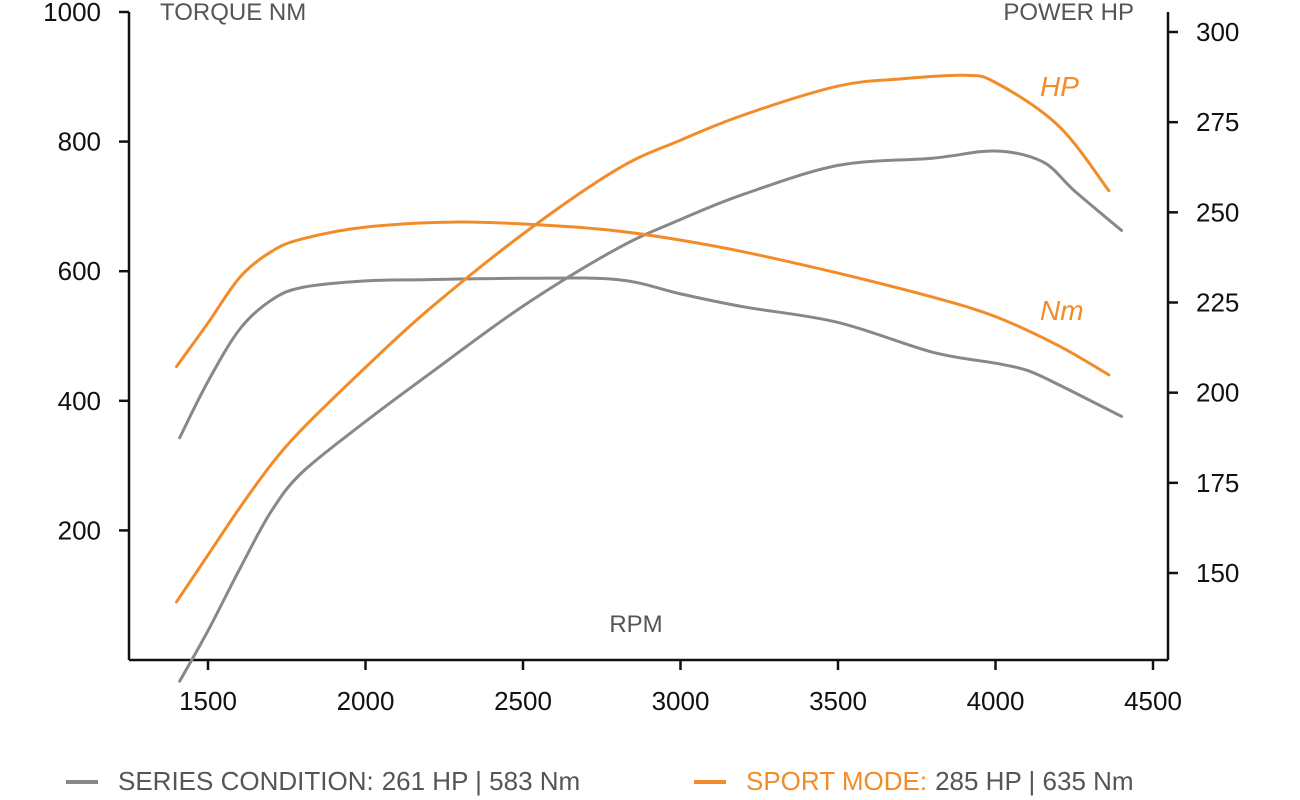 This screenshot has height=800, width=1300. I want to click on y-left-tick-label: 800, so click(79, 142).